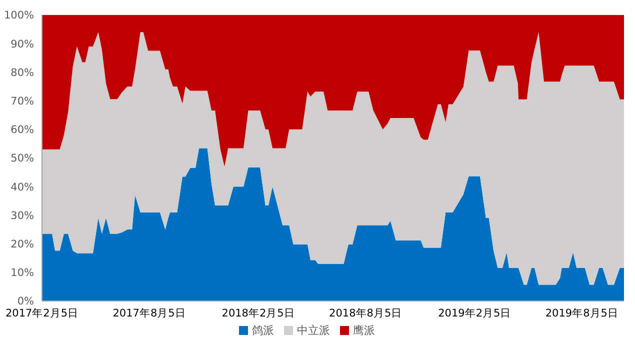 This screenshot has height=342, width=635. Describe the element at coordinates (365, 313) in the screenshot. I see `x-tick-label: 2018年8月5日` at that location.